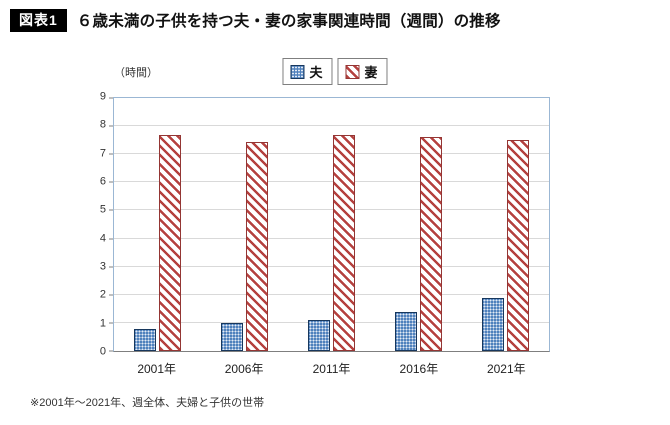  Describe the element at coordinates (316, 72) in the screenshot. I see `legend-label-husband: 夫` at that location.